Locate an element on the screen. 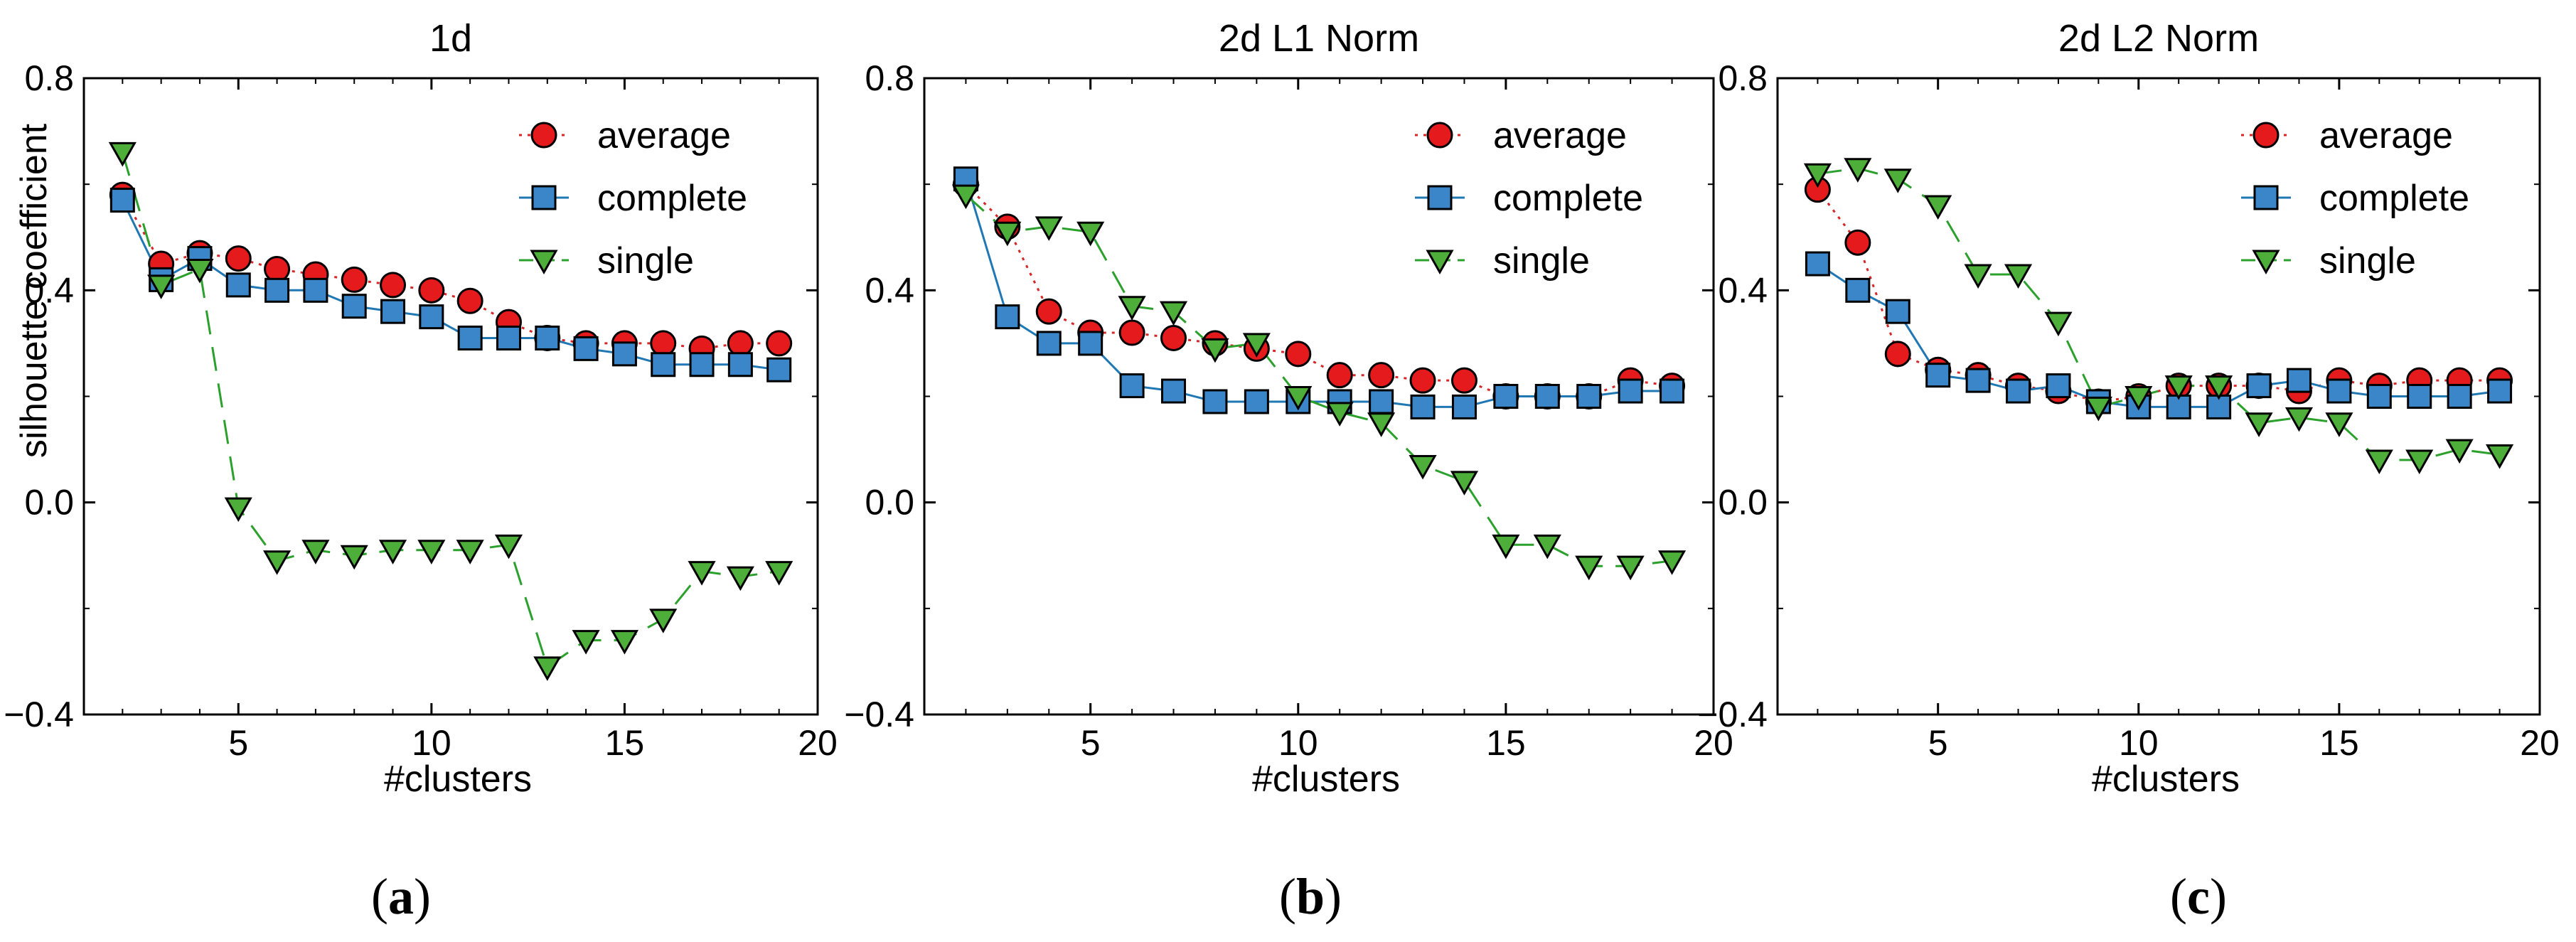 The image size is (2576, 942). y-tick-label: 0.0 is located at coordinates (49, 503).